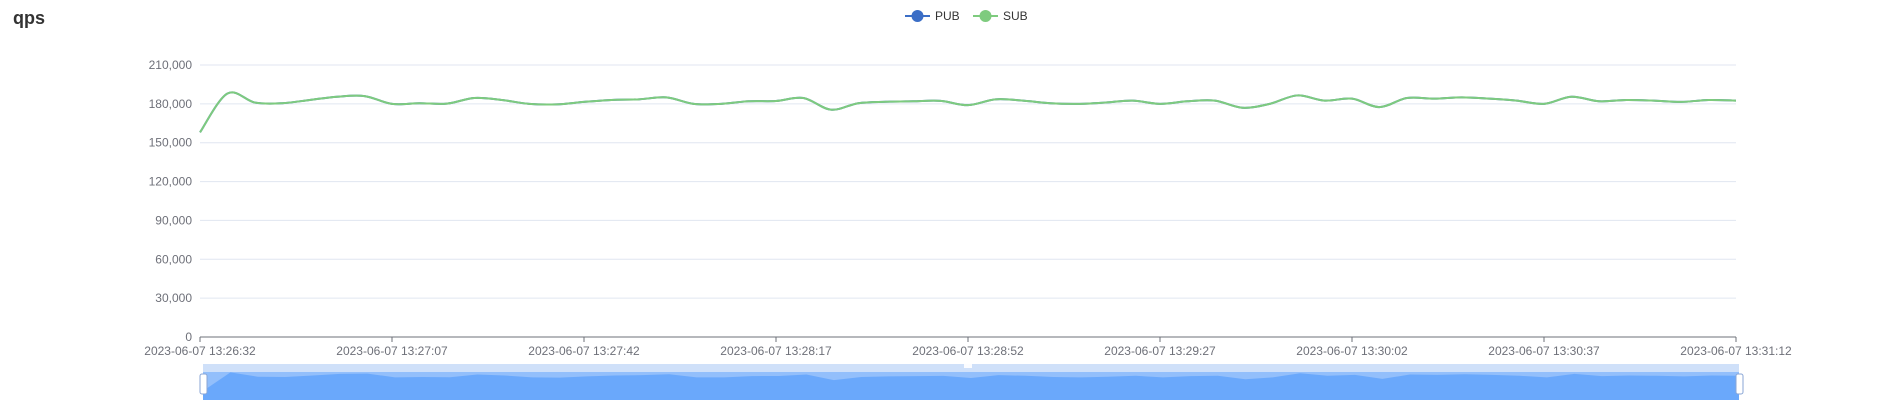 The image size is (1903, 409). I want to click on legend-item-sub: SUB, so click(1000, 16).